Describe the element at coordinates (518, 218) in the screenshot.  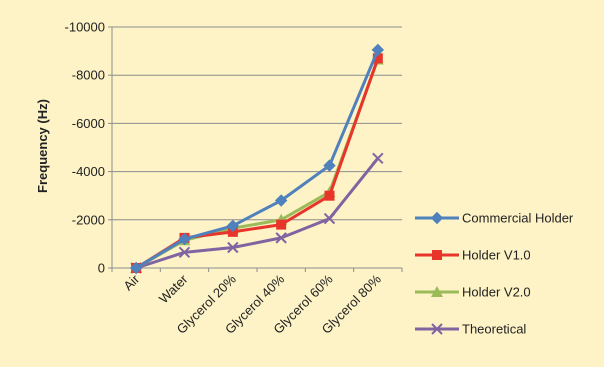
I see `legend-label: Commercial Holder` at that location.